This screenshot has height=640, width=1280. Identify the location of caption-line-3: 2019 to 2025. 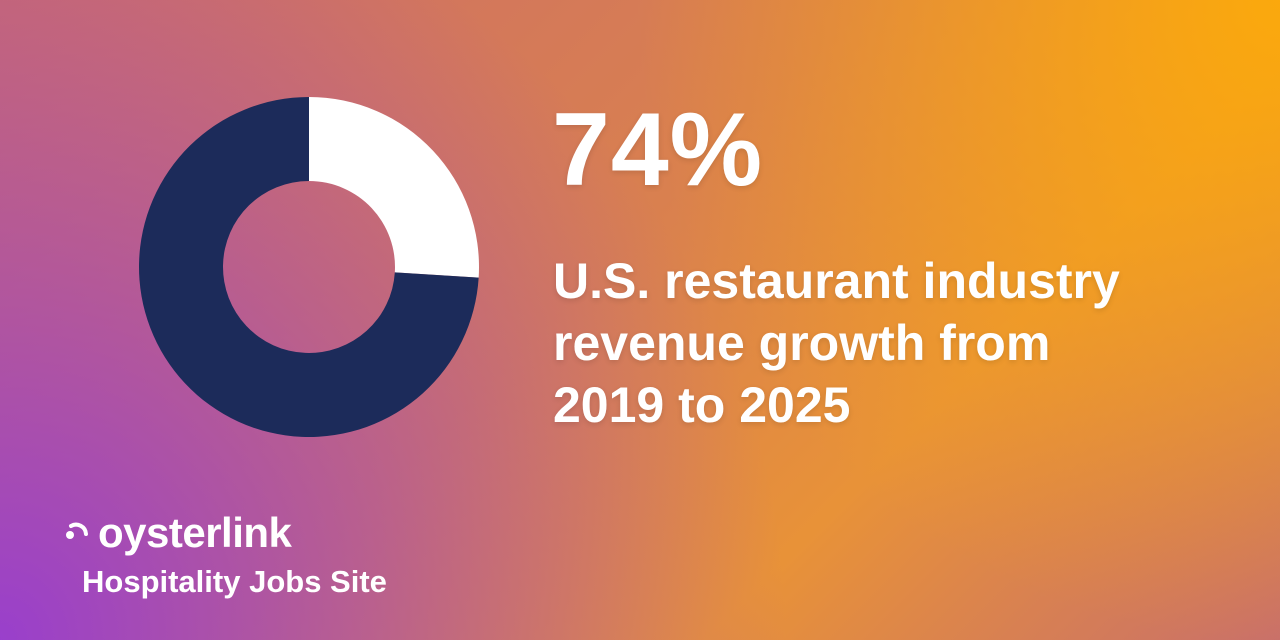
(702, 405).